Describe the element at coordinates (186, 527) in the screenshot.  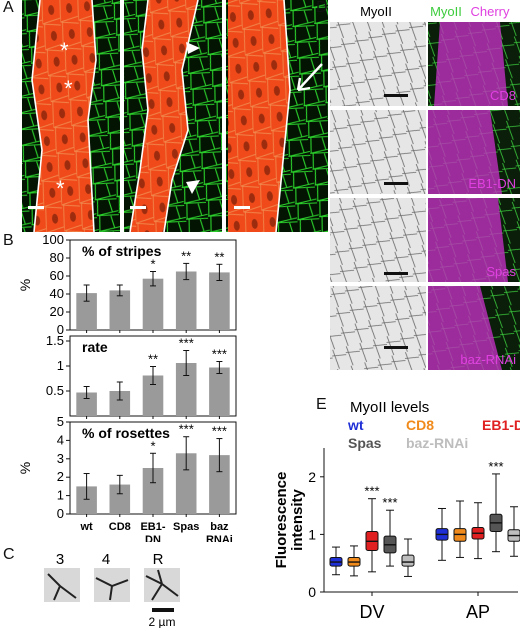
I see `x-tick-label: Spas` at that location.